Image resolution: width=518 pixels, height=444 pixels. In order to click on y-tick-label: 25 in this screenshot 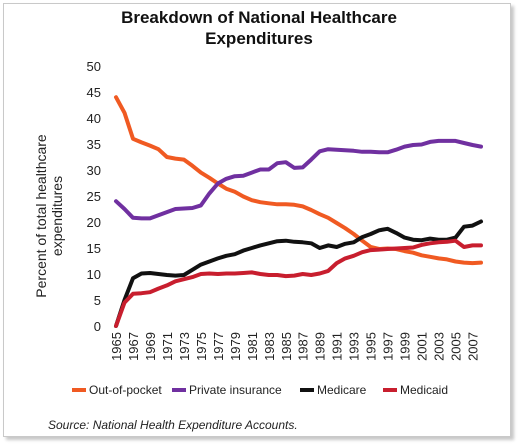, I will do `click(94, 196)`.